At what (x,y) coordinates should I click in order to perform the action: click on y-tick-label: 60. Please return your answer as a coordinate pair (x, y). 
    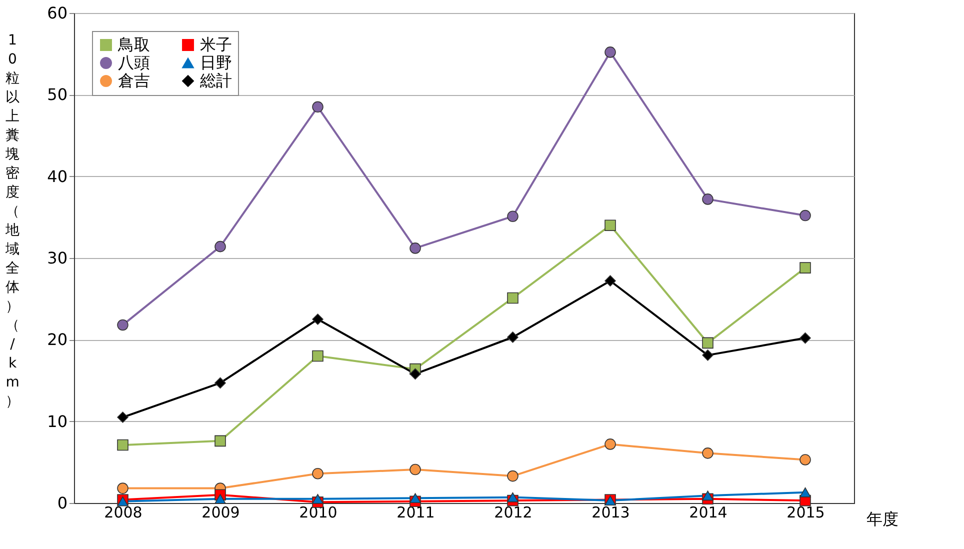
    Looking at the image, I should click on (57, 13).